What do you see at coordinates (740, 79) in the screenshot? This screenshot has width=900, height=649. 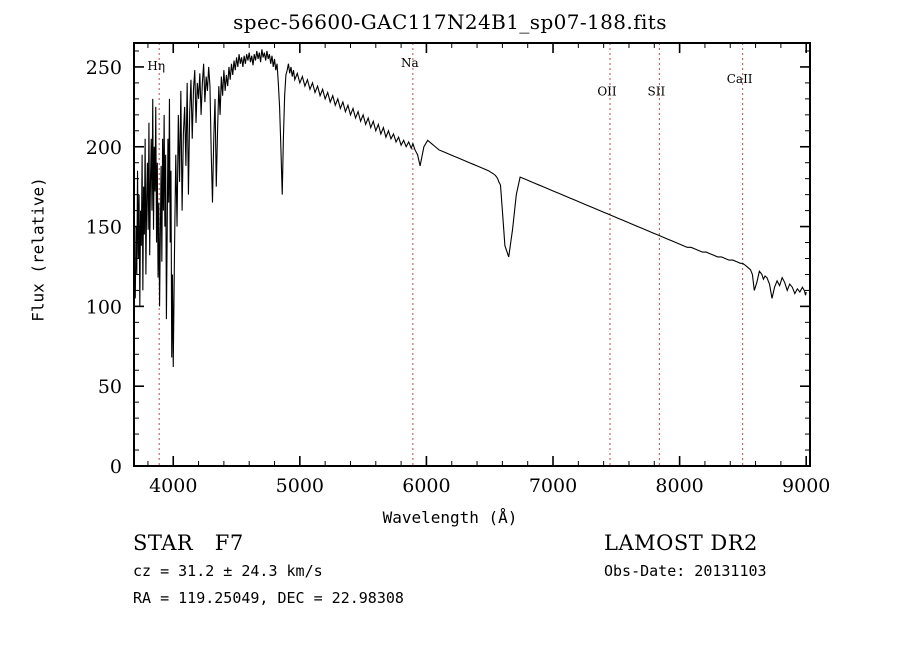 I see `spectral-line-label-caii: CaII` at bounding box center [740, 79].